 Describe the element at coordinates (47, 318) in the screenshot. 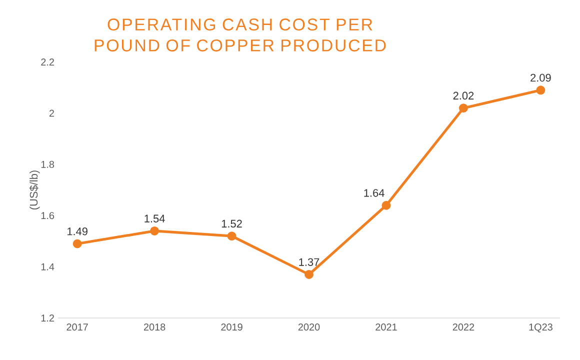

I see `y-tick-label: 1.2` at that location.